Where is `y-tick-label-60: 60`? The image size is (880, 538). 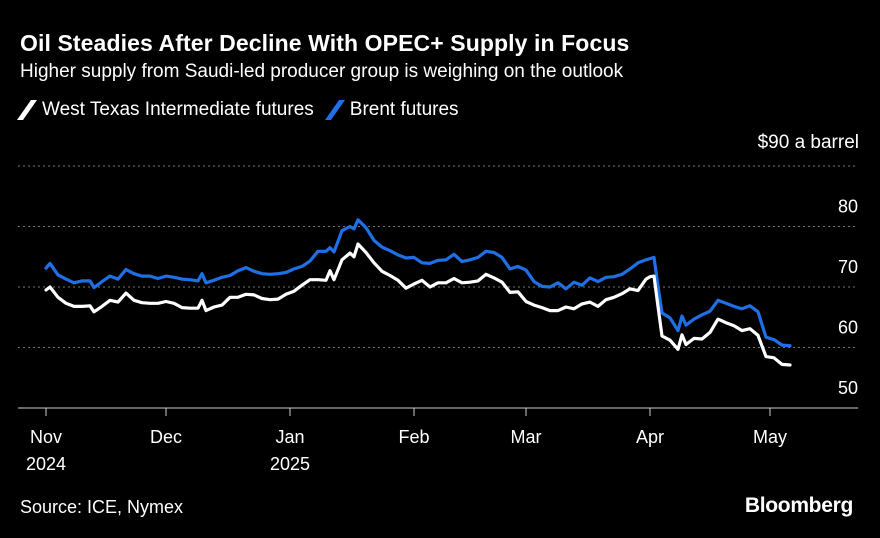
y-tick-label-60: 60 is located at coordinates (848, 328).